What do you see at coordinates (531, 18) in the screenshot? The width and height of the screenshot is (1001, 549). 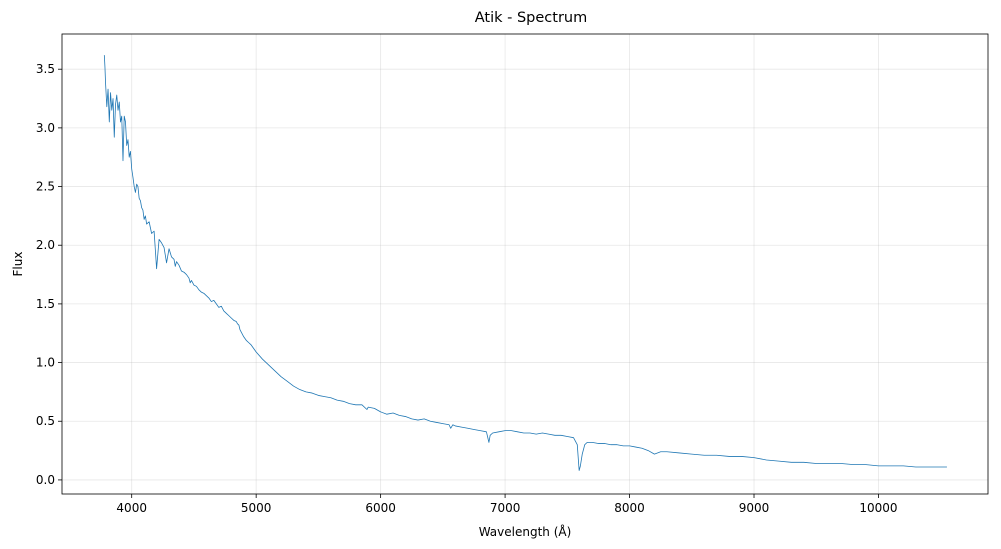 I see `chart-title: Atik - Spectrum` at bounding box center [531, 18].